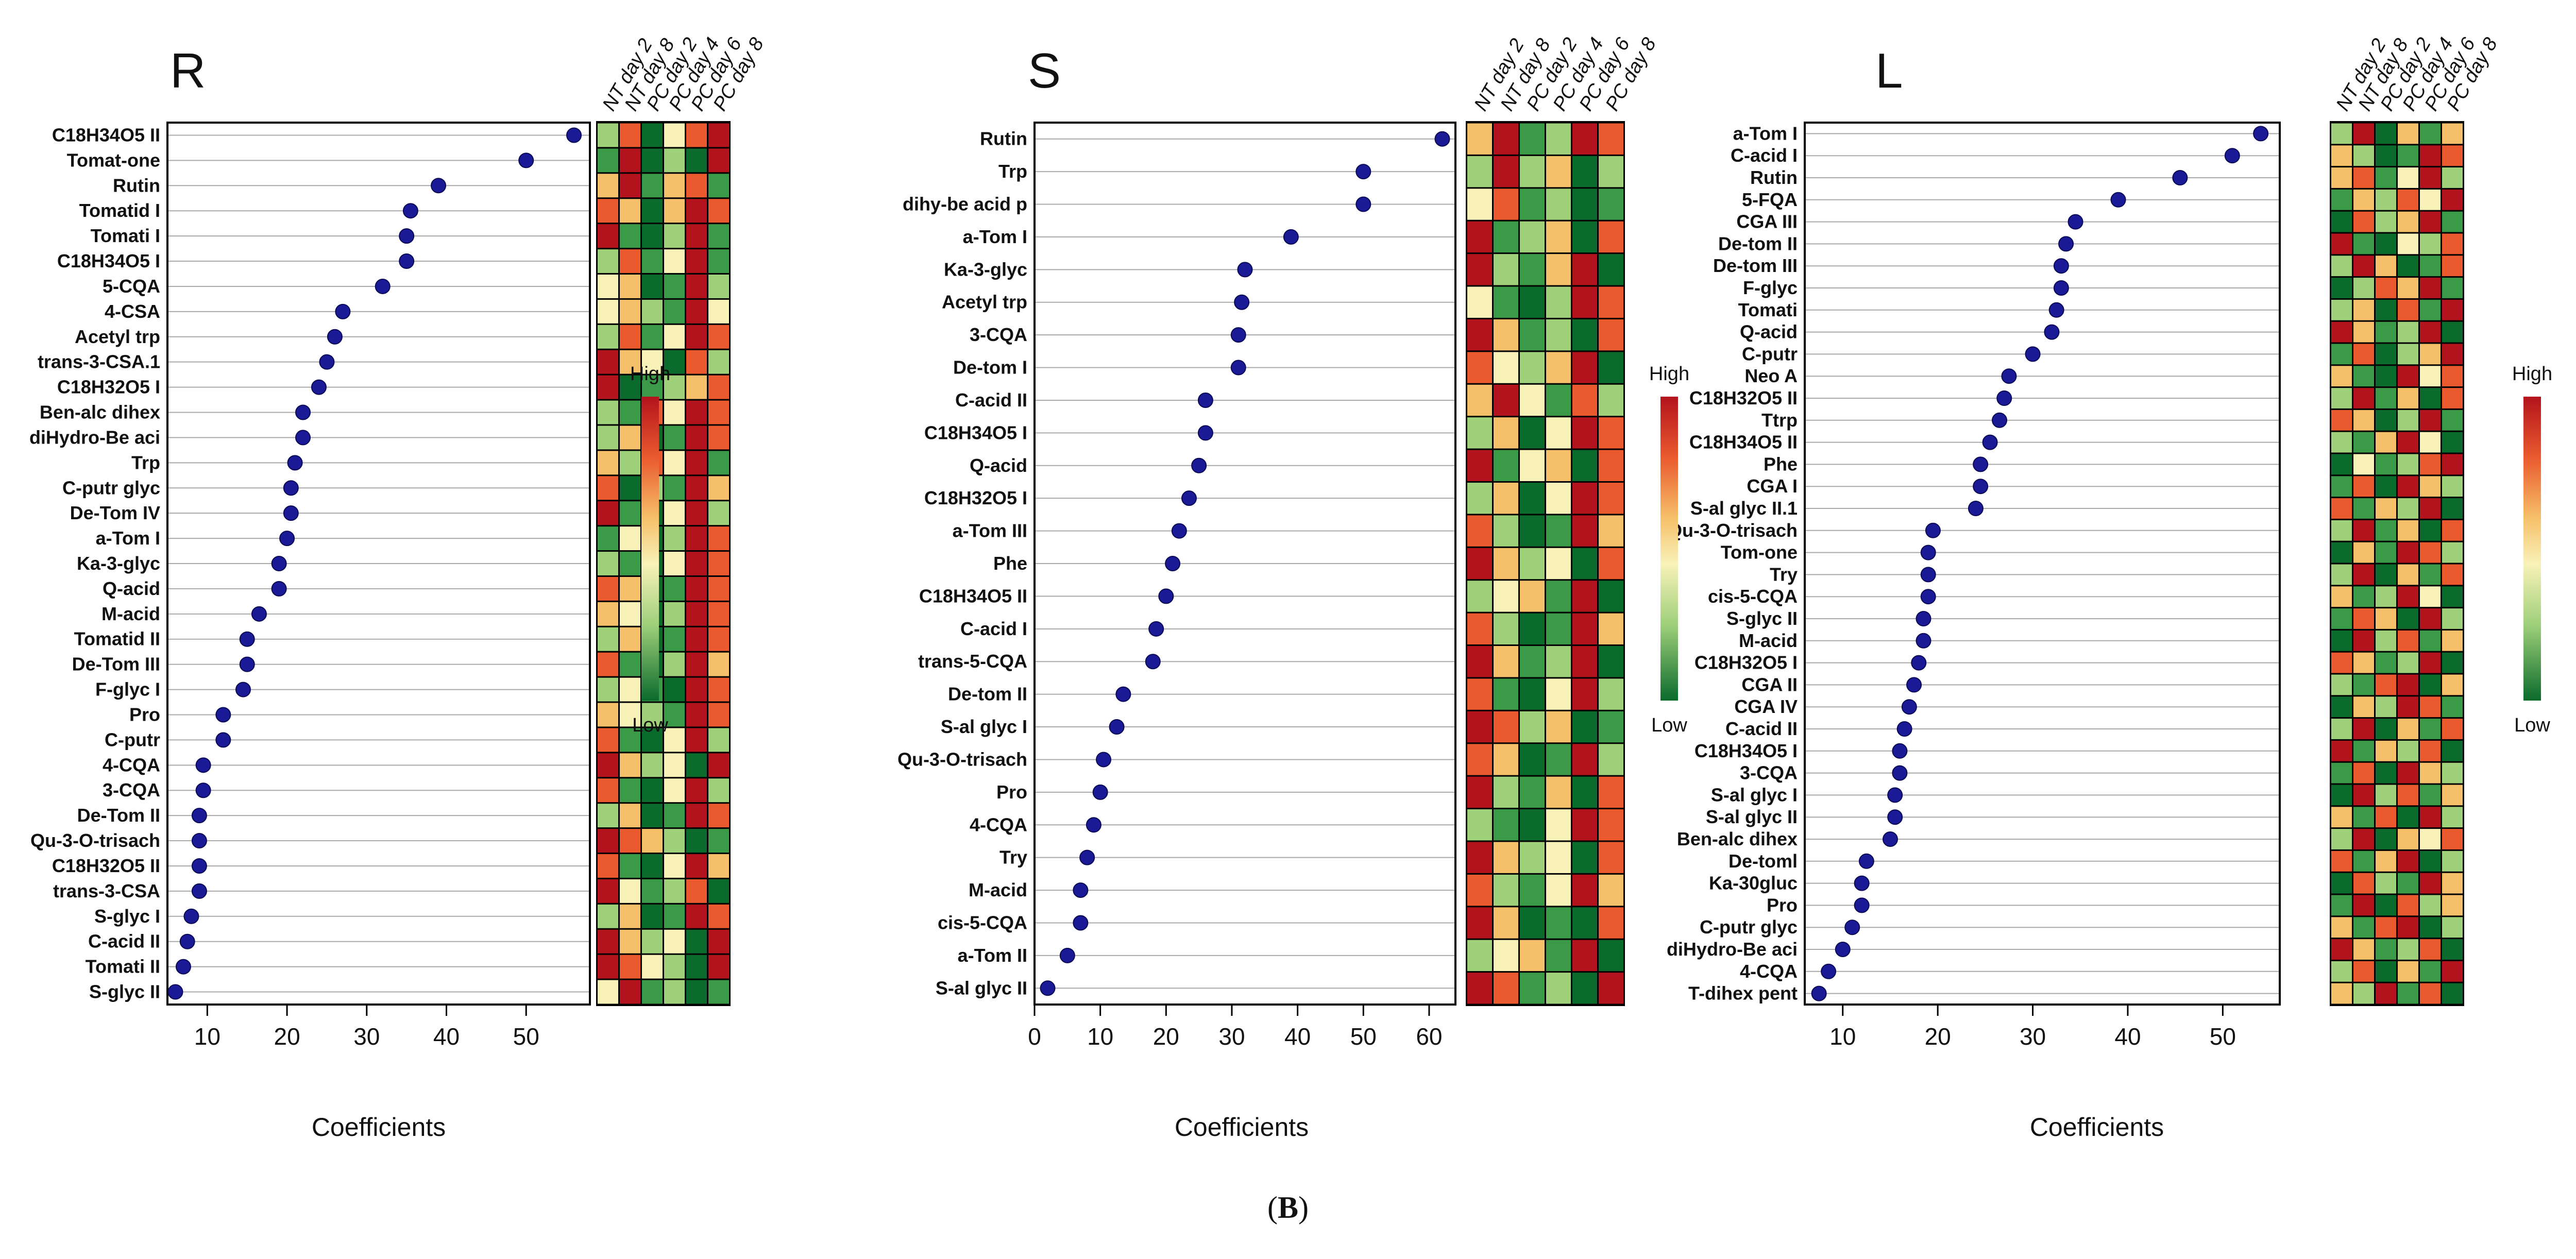  Describe the element at coordinates (650, 549) in the screenshot. I see `legend-color-bar` at that location.